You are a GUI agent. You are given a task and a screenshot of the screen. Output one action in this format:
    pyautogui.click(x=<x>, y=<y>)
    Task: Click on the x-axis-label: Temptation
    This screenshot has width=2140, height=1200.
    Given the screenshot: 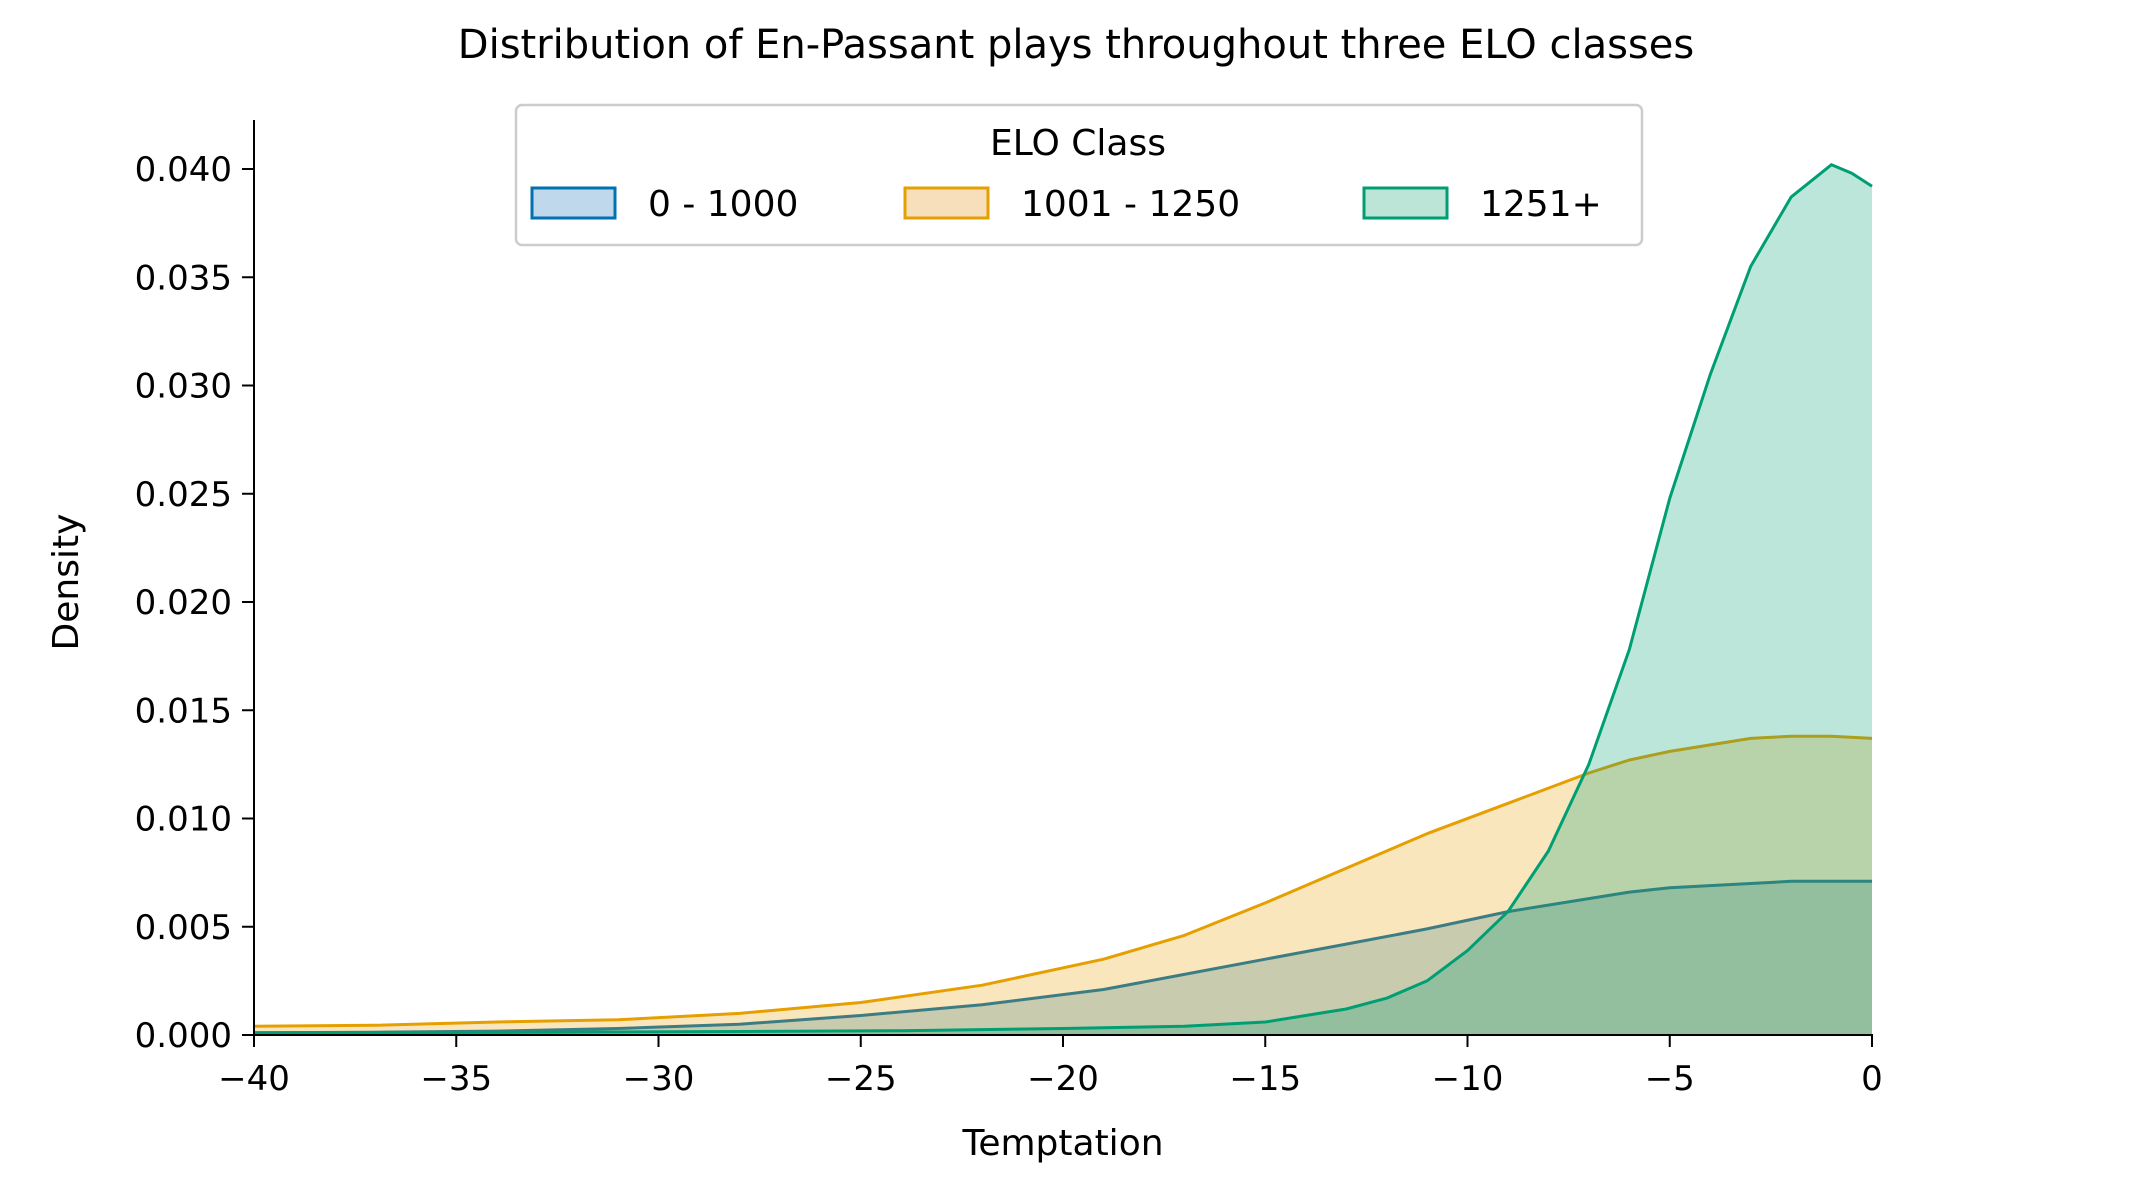 What is the action you would take?
    pyautogui.click(x=1062, y=1143)
    